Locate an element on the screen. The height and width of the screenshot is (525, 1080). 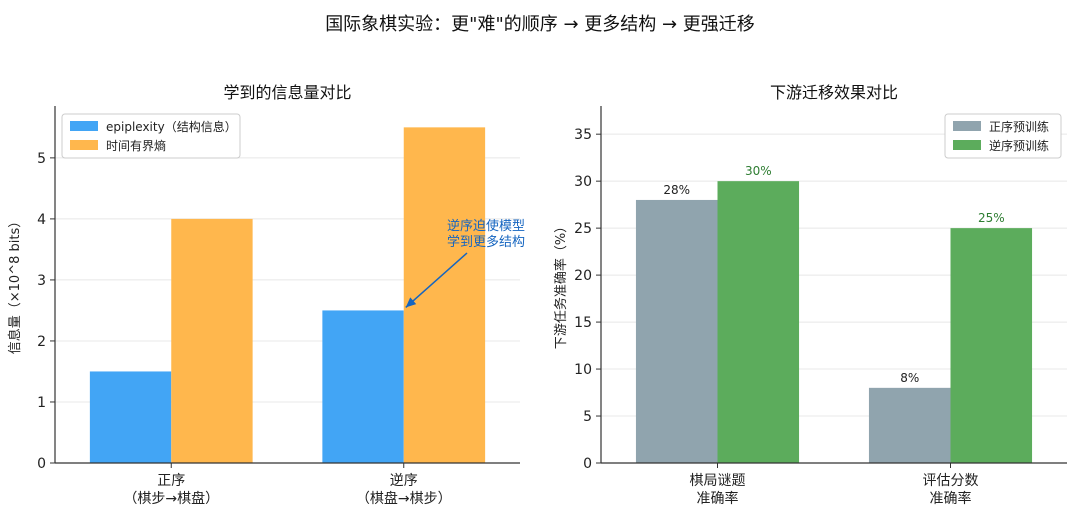
legend: epiplexity（结构信息） 时间有界熵 is located at coordinates (151, 136).